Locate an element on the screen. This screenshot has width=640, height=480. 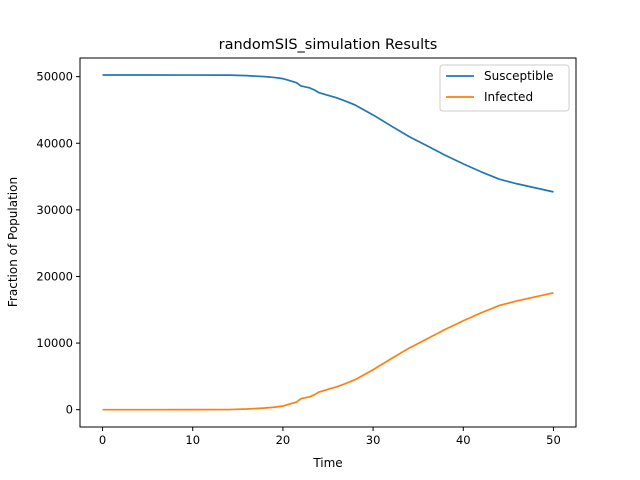
y-tick-label: 30000 is located at coordinates (54, 210).